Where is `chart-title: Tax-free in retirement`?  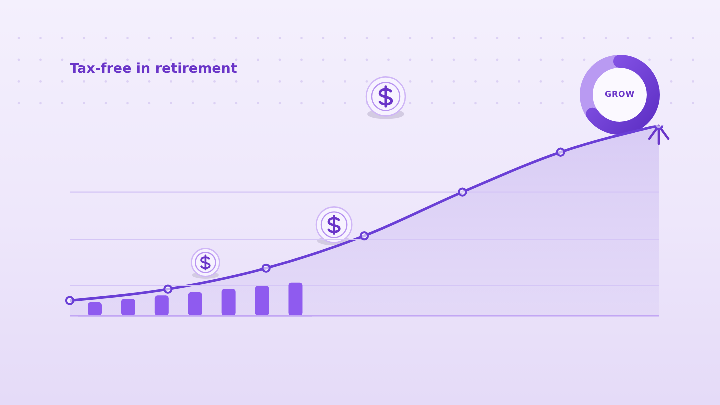
chart-title: Tax-free in retirement is located at coordinates (154, 69).